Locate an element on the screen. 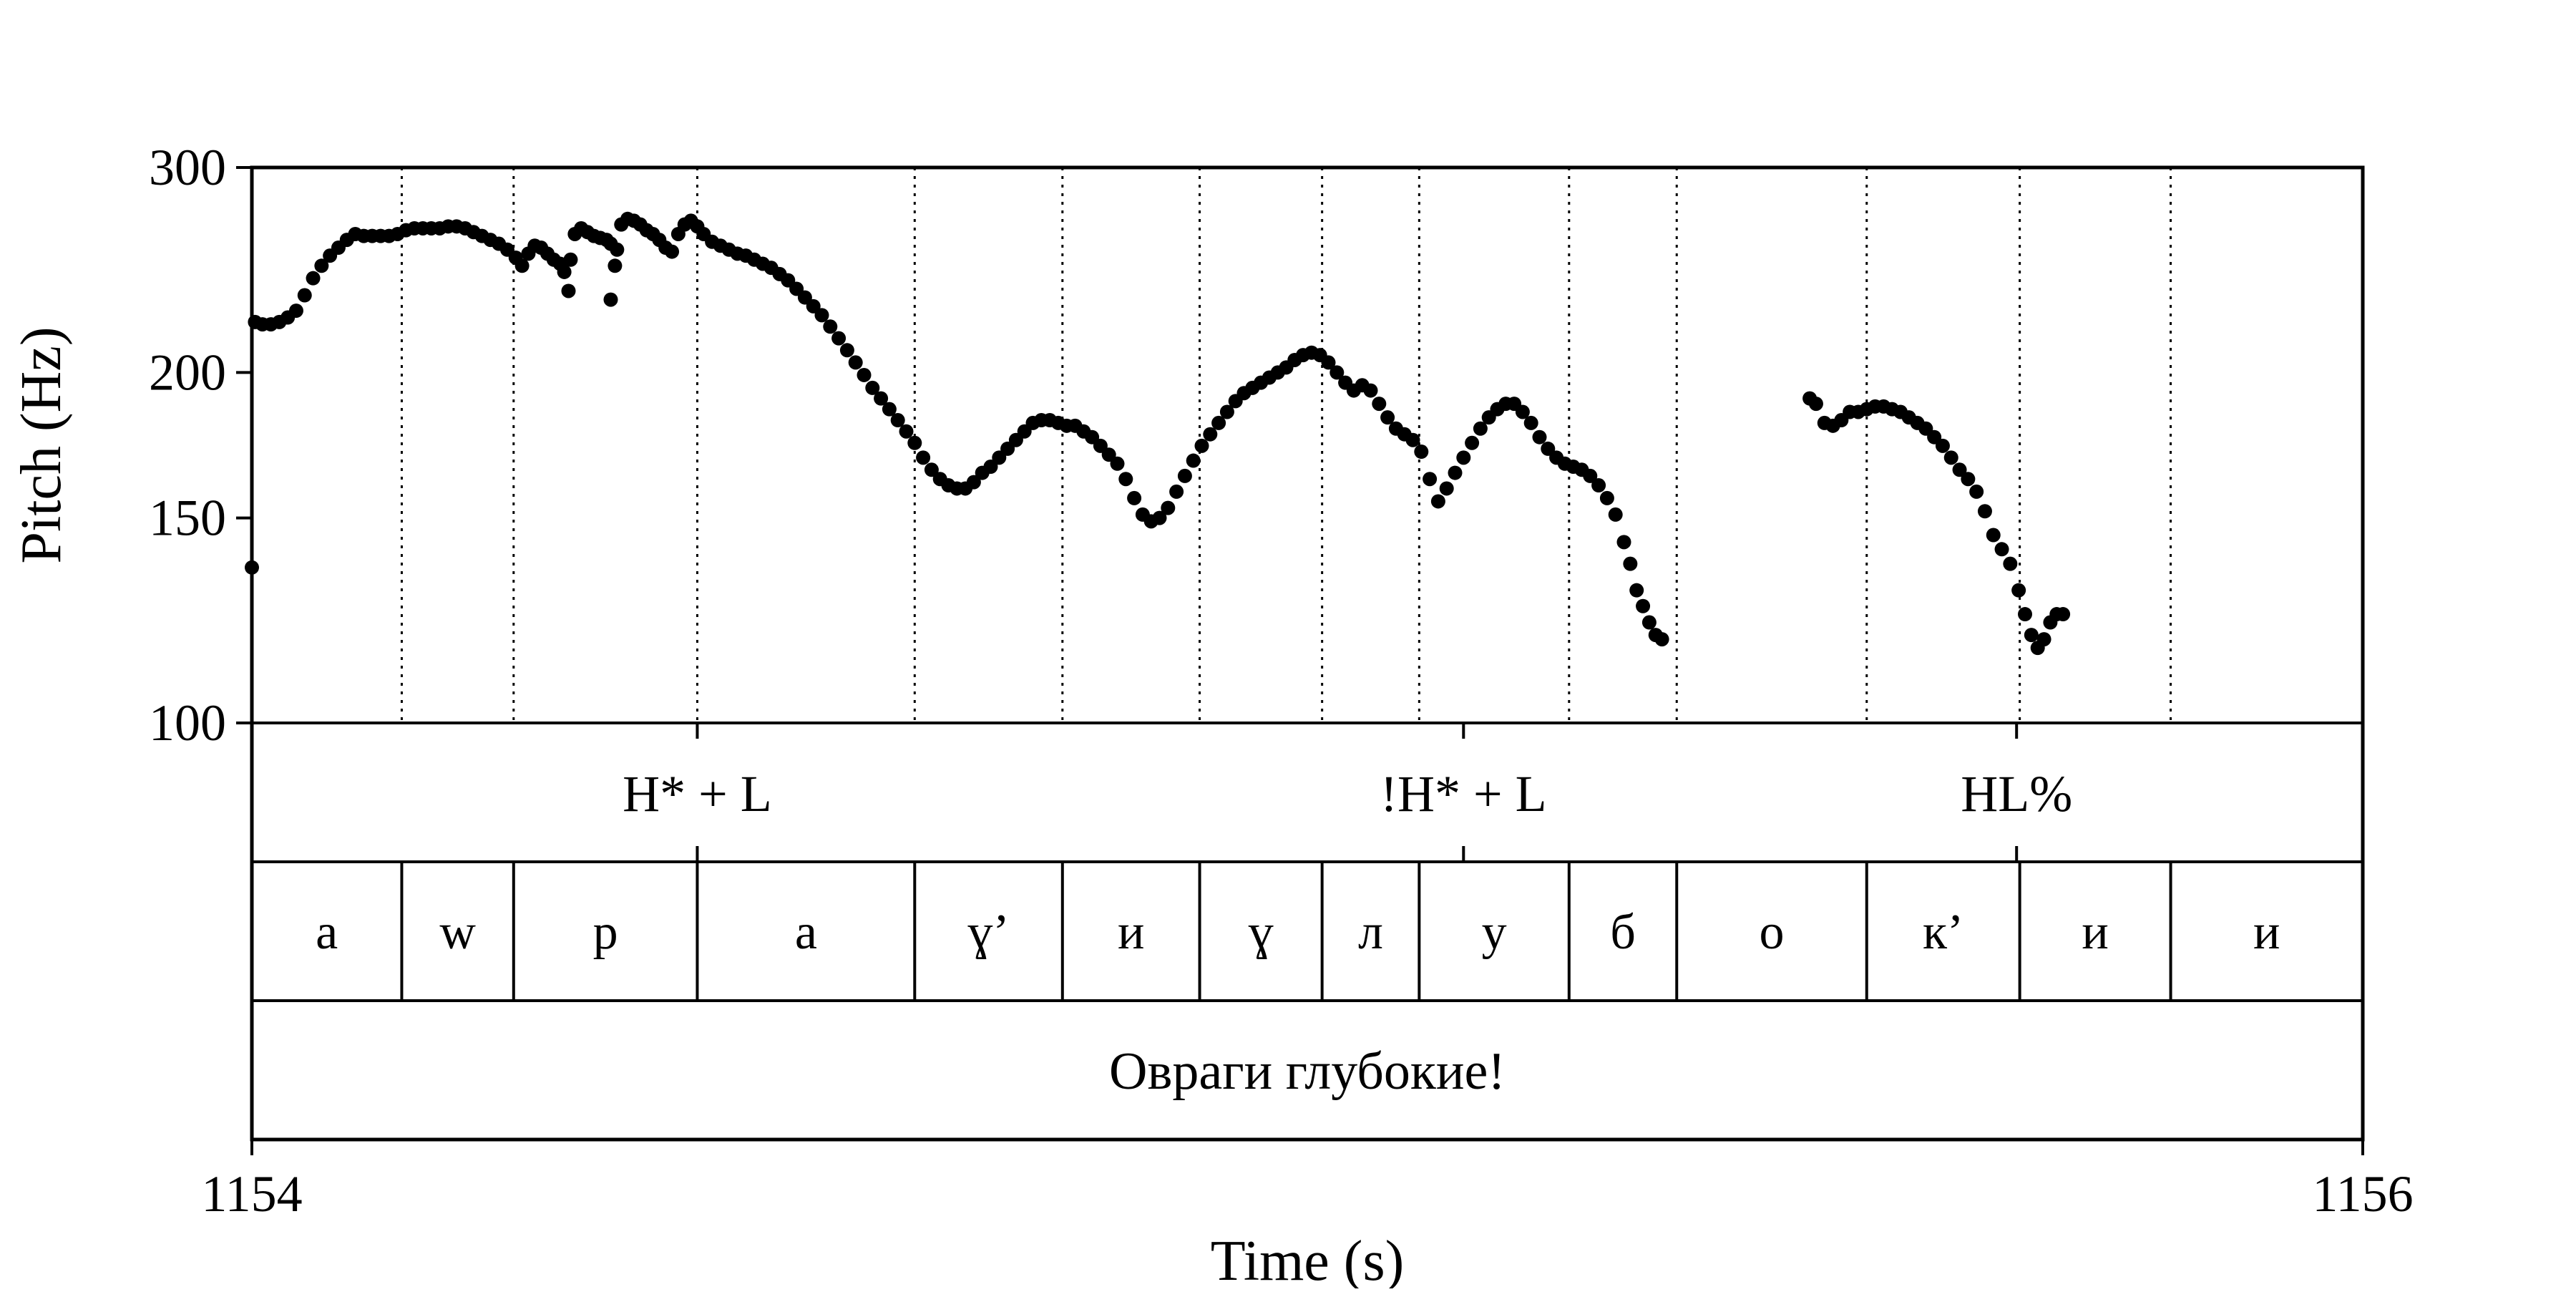  segment-label: у is located at coordinates (1495, 932).